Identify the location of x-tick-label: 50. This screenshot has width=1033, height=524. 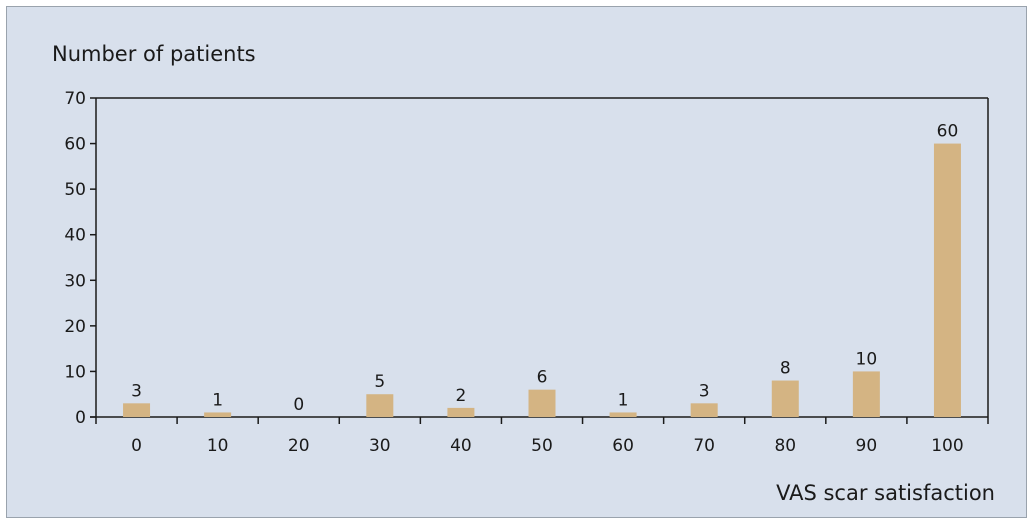
(542, 446).